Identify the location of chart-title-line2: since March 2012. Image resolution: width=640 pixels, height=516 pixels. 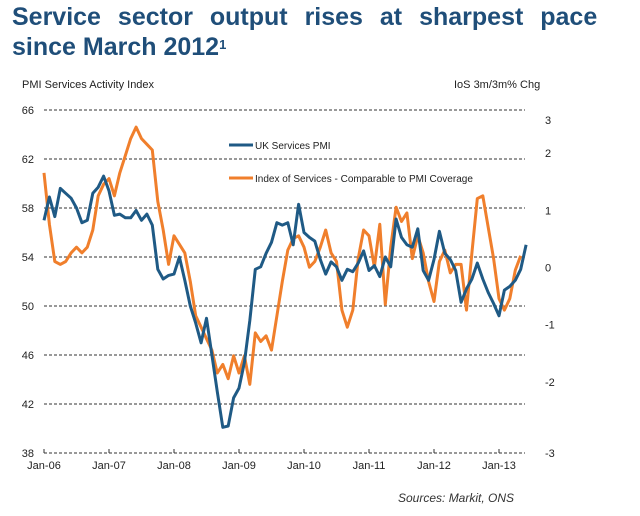
(116, 47).